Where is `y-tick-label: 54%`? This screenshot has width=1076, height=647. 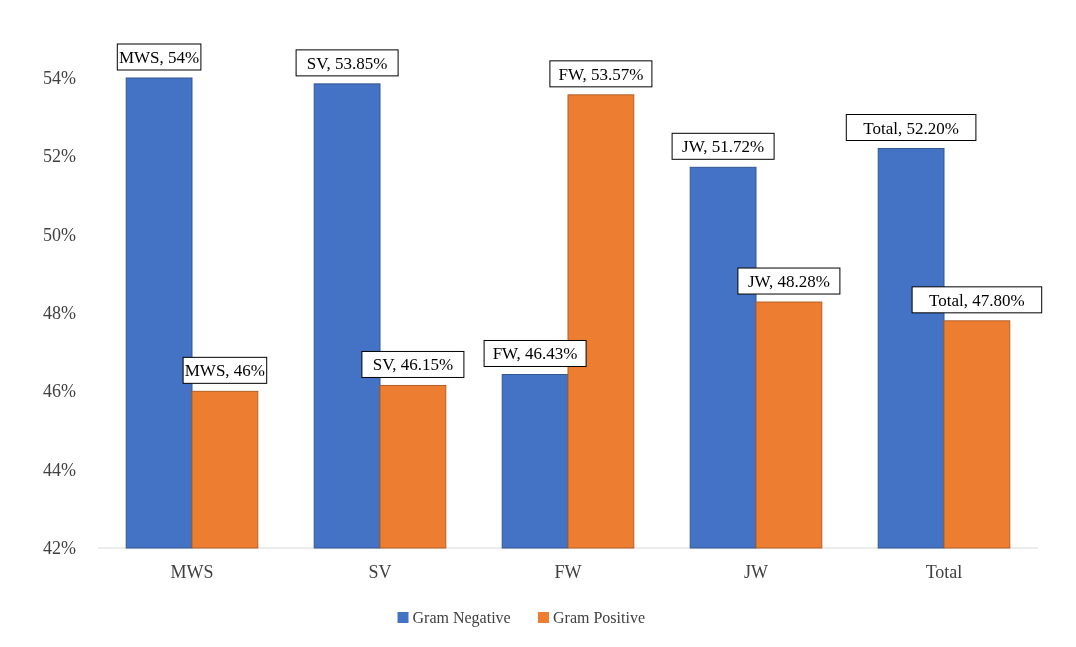
y-tick-label: 54% is located at coordinates (59, 78).